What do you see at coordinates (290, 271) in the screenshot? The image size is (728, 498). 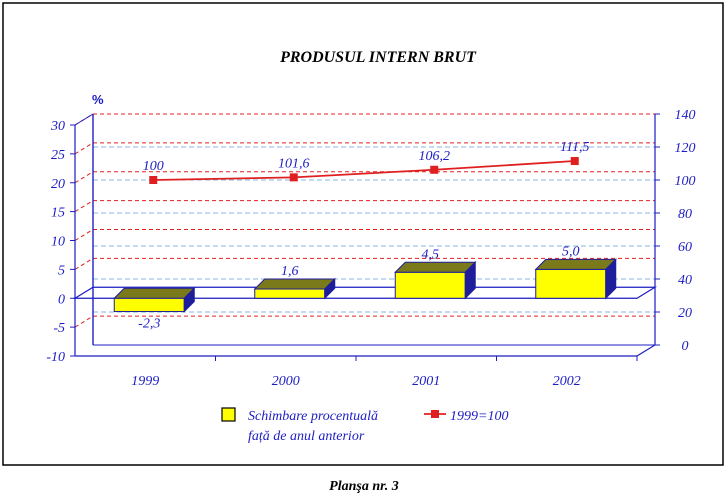 I see `bar-value-label: 1,6` at bounding box center [290, 271].